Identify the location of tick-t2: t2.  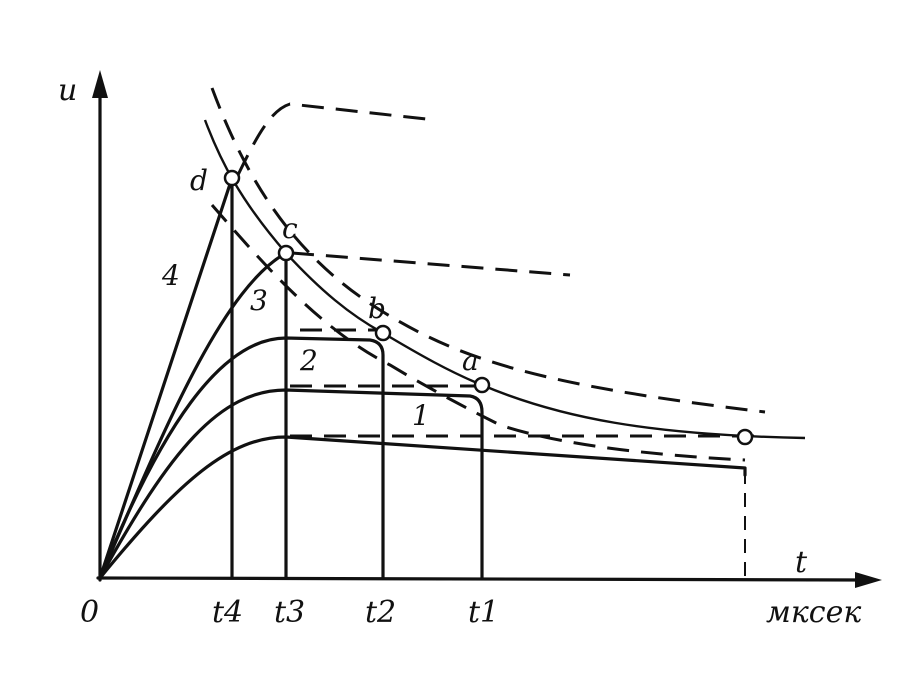
(380, 612).